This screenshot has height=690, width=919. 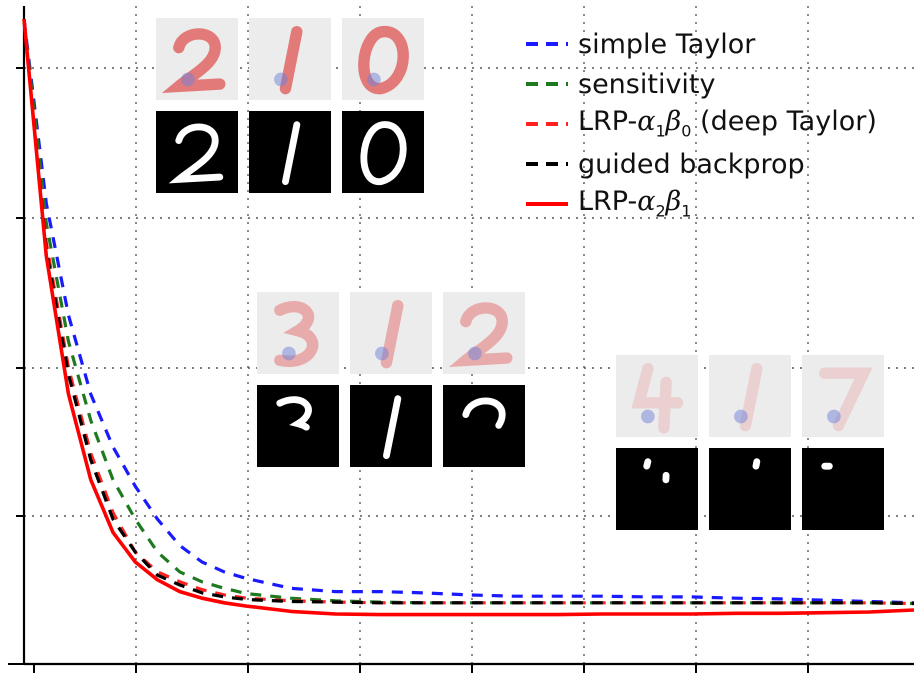 What do you see at coordinates (547, 124) in the screenshot?
I see `legend-swatch-lrp-a1b0` at bounding box center [547, 124].